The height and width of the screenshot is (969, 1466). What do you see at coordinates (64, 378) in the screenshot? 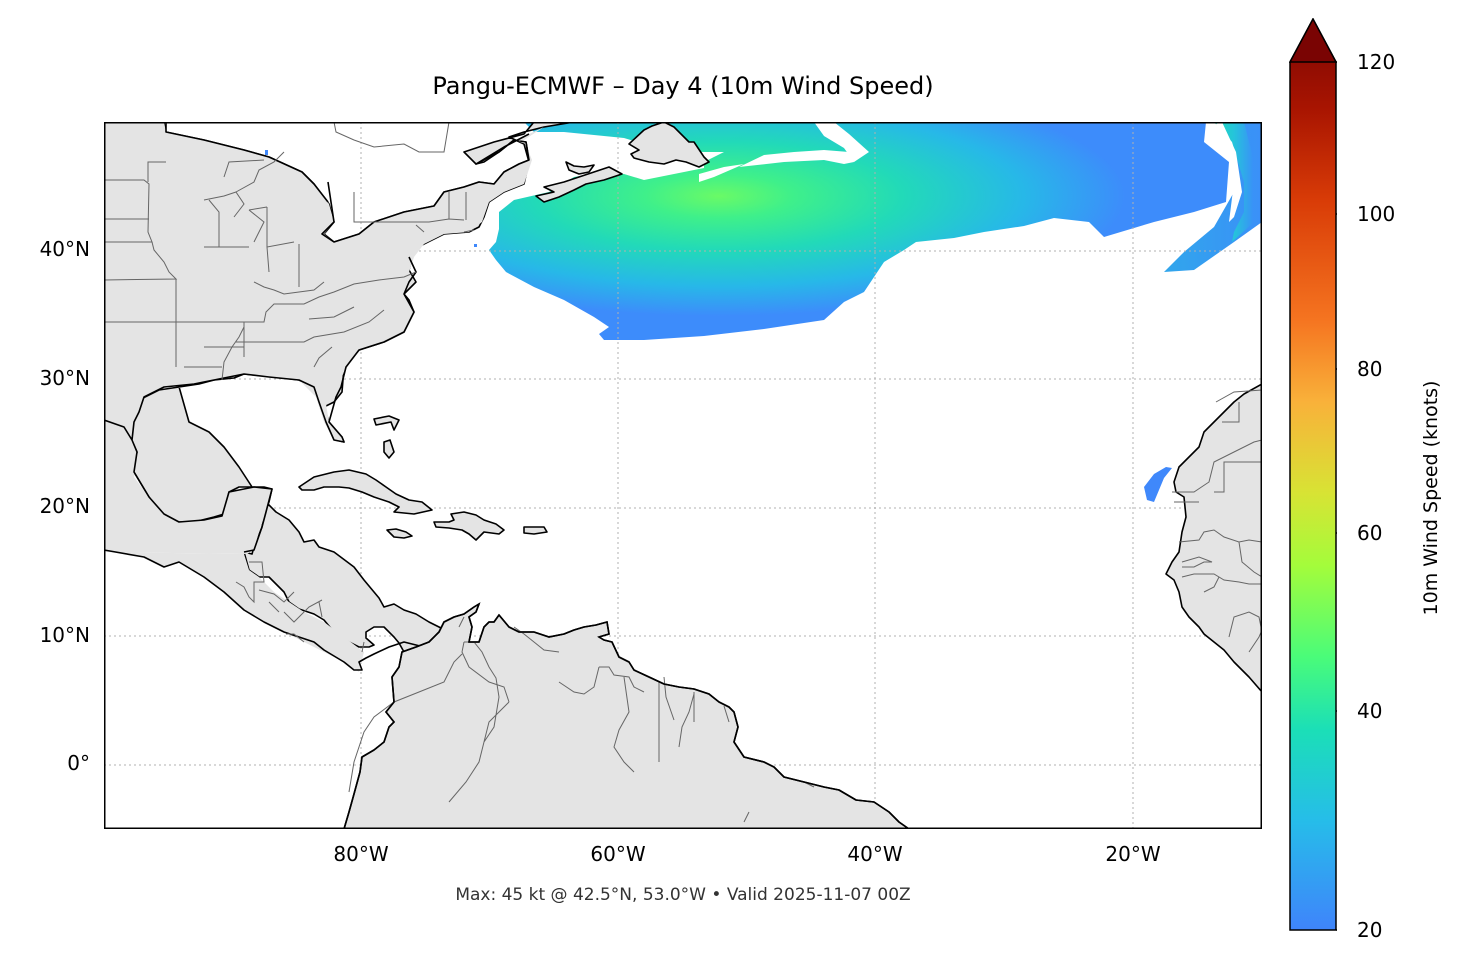
I see `y-tick-label: 30°N` at bounding box center [64, 378].